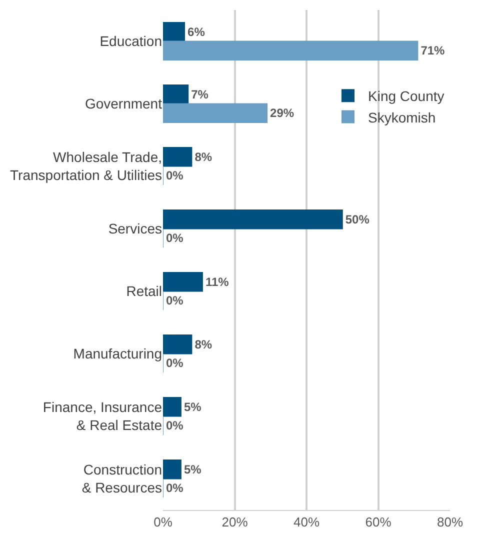  What do you see at coordinates (235, 522) in the screenshot?
I see `x-tick-label: 20%` at bounding box center [235, 522].